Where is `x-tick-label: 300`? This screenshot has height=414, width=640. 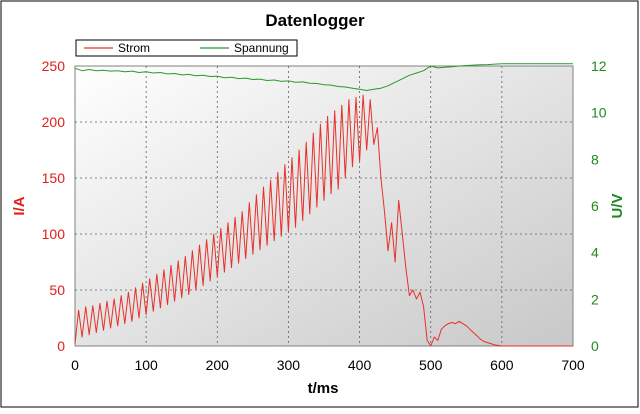
x-tick-label: 300 is located at coordinates (289, 365).